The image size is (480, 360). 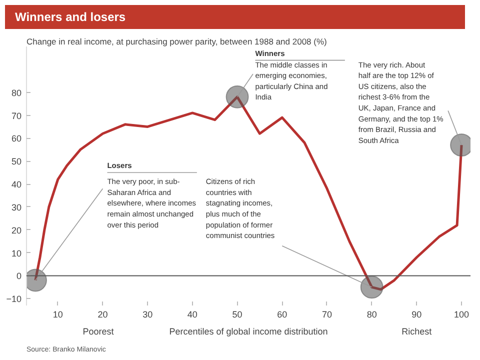 What do you see at coordinates (98, 331) in the screenshot?
I see `text: Poorest` at bounding box center [98, 331].